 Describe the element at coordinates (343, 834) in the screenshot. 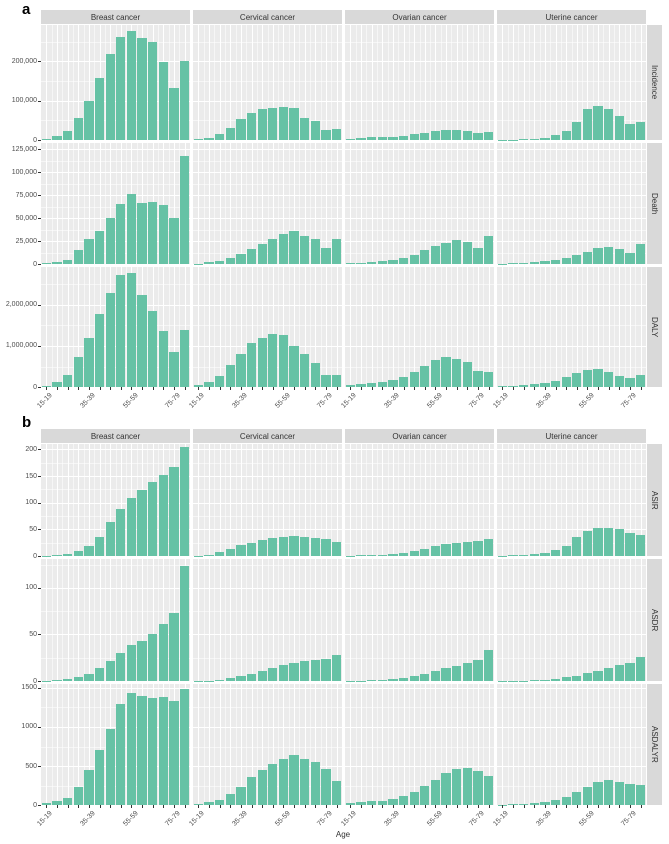

I see `x-axis-title: Age` at that location.